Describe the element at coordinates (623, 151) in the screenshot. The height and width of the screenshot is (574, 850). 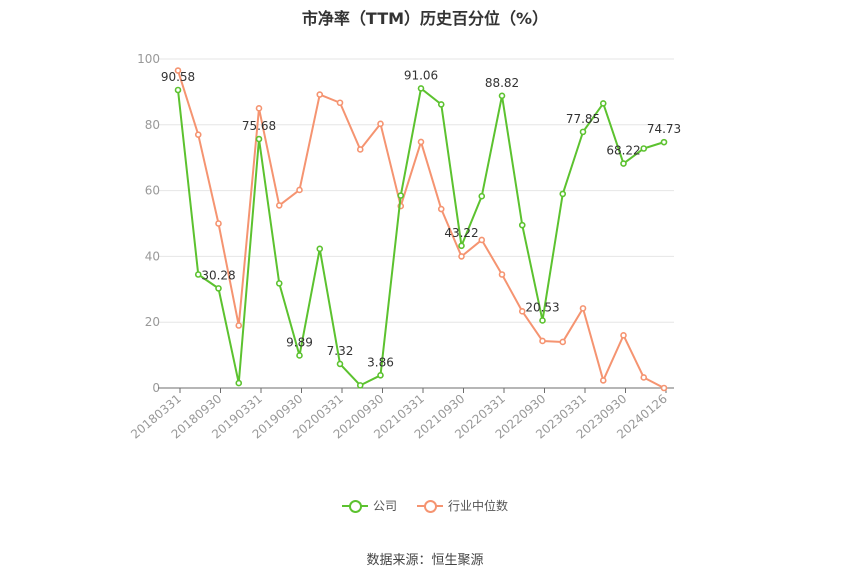
I see `data-label-20230930: 68.22` at that location.